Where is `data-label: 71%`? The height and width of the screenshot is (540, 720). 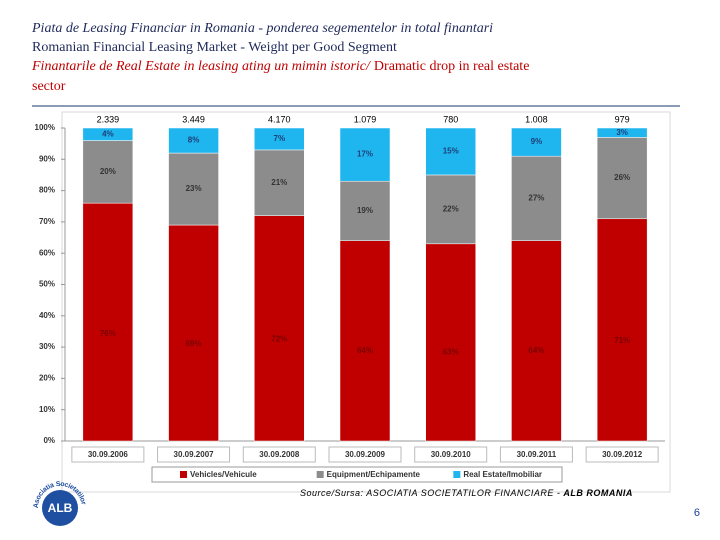 data-label: 71% is located at coordinates (622, 340).